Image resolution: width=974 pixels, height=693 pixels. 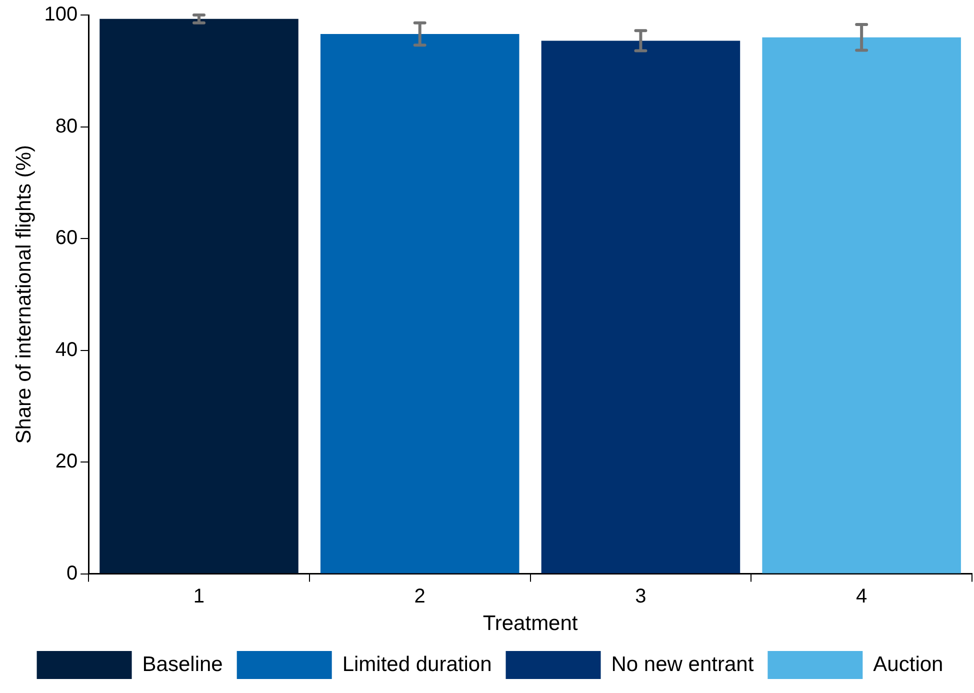 What do you see at coordinates (24, 294) in the screenshot?
I see `y-axis-title: Share of international flights (%)` at bounding box center [24, 294].